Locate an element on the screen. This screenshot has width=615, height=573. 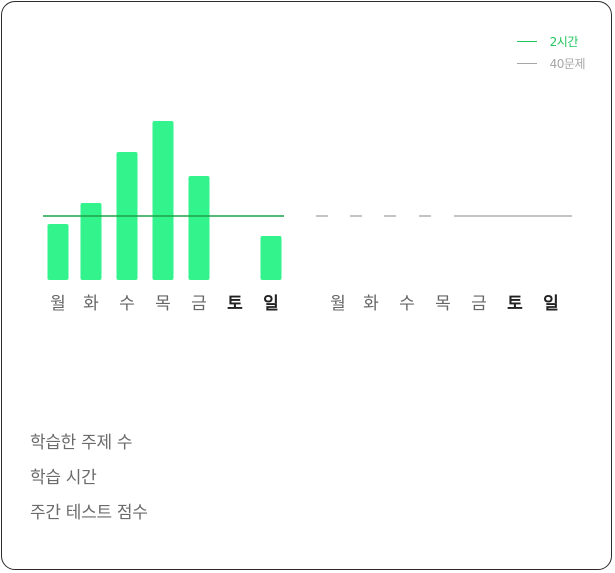
metrics-list: 학습한 주제 수 학습 시간 주간 테스트 점수 is located at coordinates (89, 482).